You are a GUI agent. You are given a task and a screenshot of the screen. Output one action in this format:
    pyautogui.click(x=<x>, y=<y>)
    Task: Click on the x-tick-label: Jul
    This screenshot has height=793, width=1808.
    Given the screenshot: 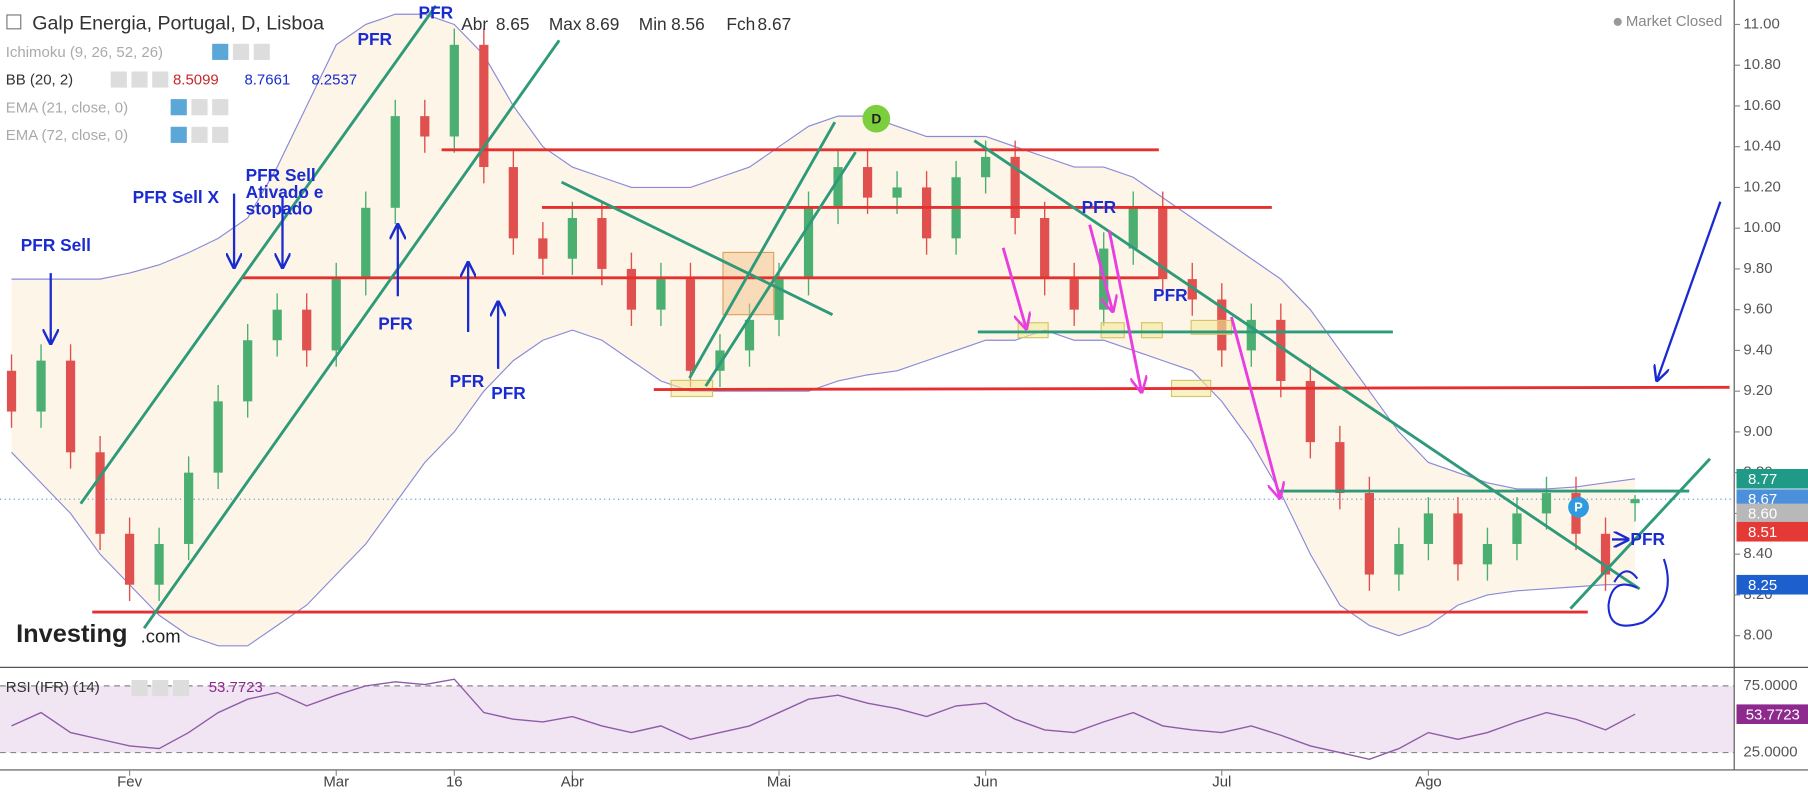 What is the action you would take?
    pyautogui.click(x=1221, y=782)
    